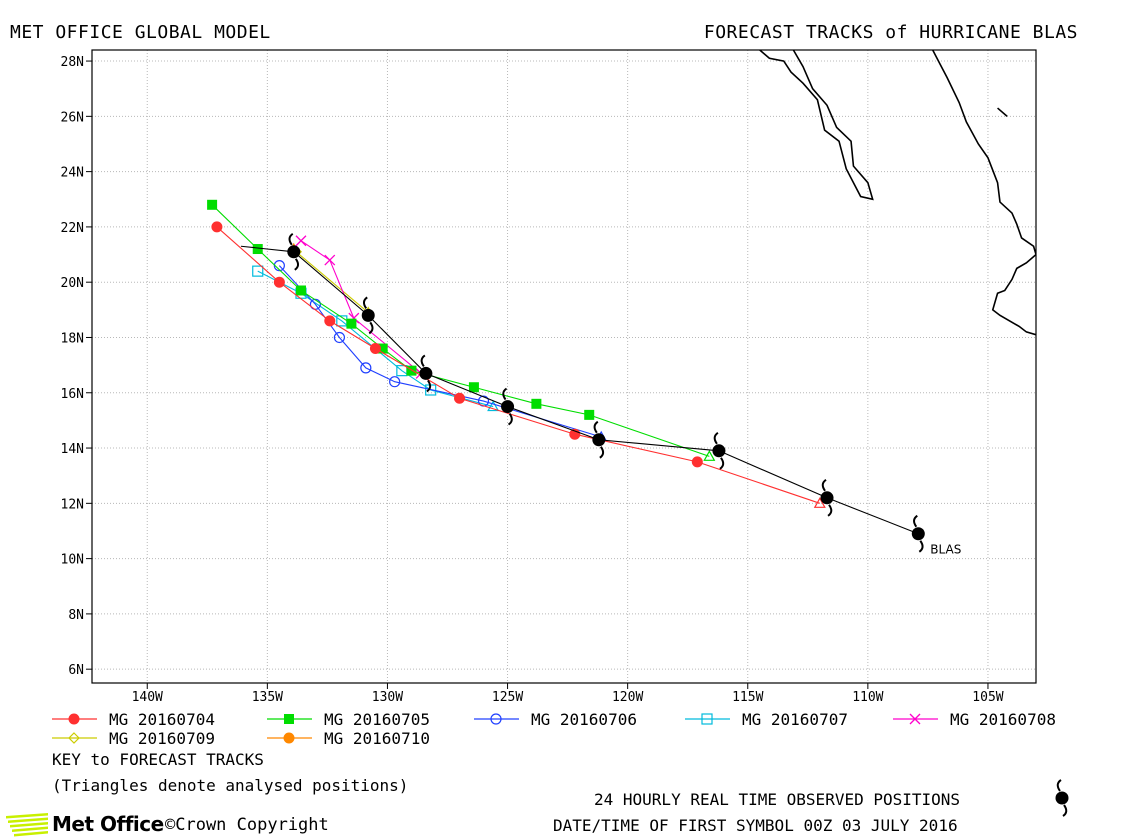  I want to click on legend-label: MG 20160710, so click(377, 738).